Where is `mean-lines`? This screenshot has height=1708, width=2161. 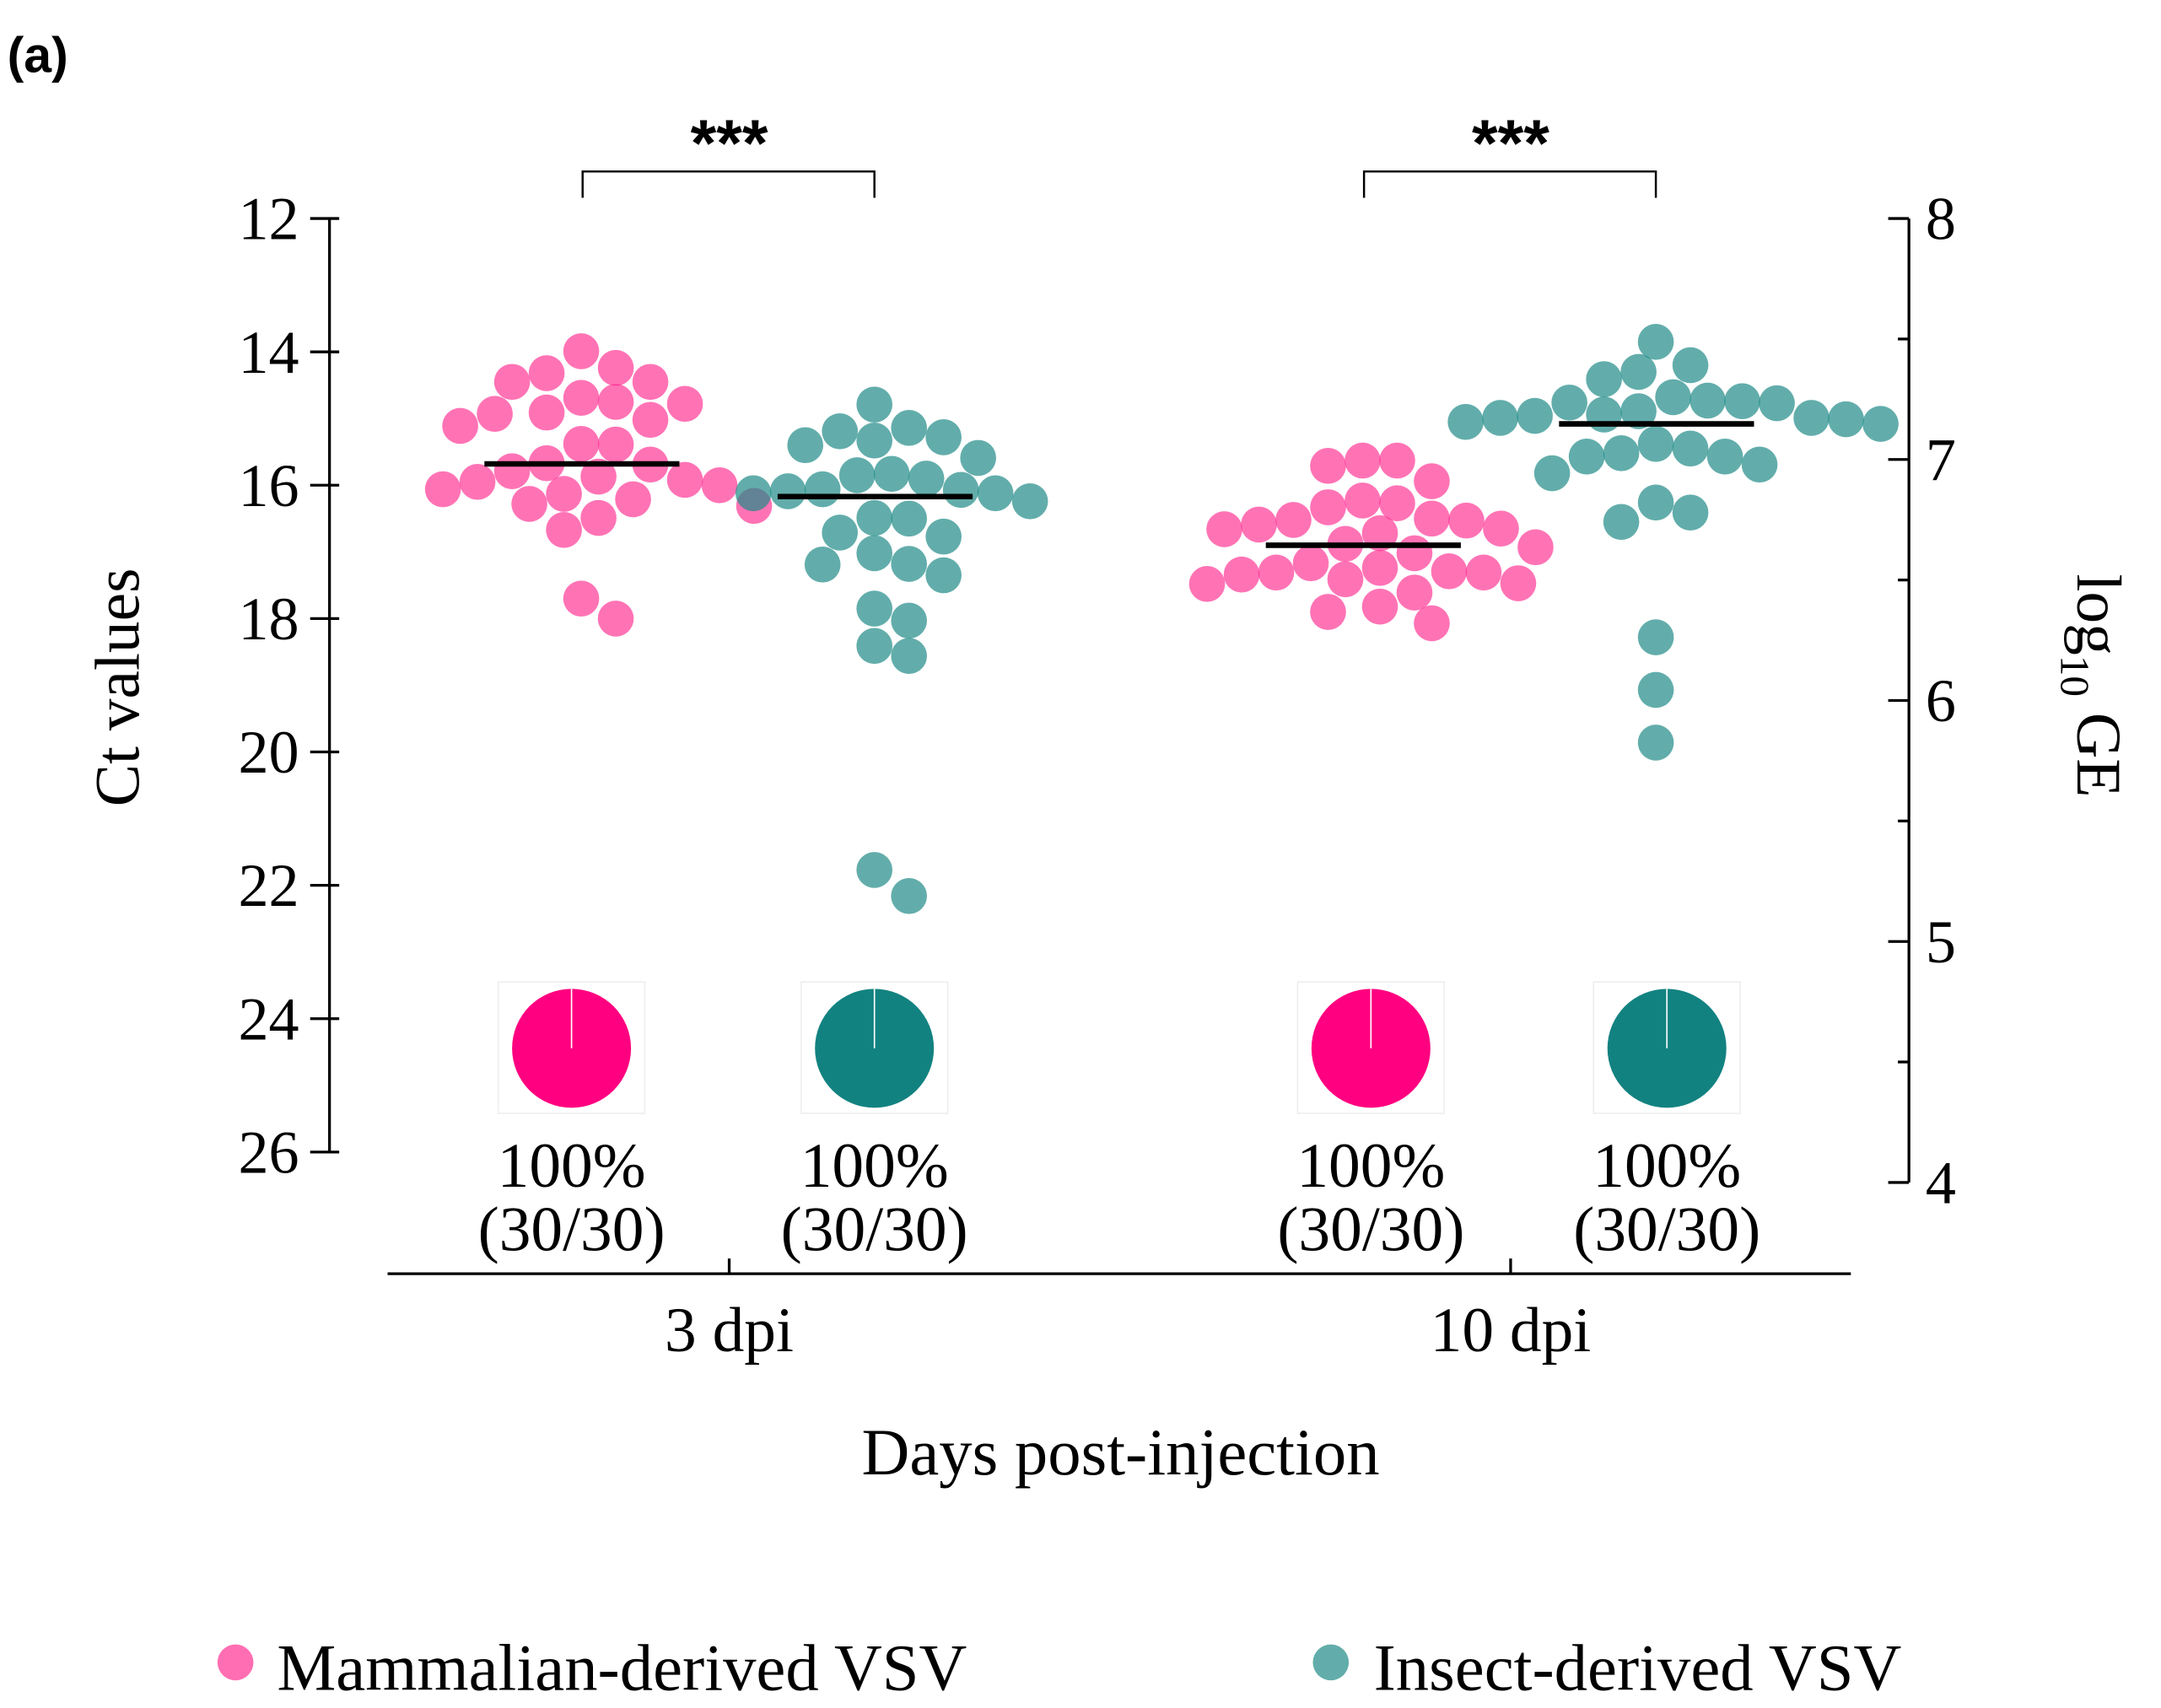 mean-lines is located at coordinates (1119, 484).